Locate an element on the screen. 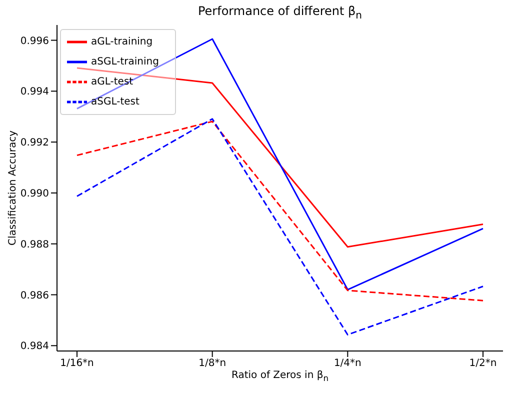  x-tick-label: 1/4*n is located at coordinates (348, 364).